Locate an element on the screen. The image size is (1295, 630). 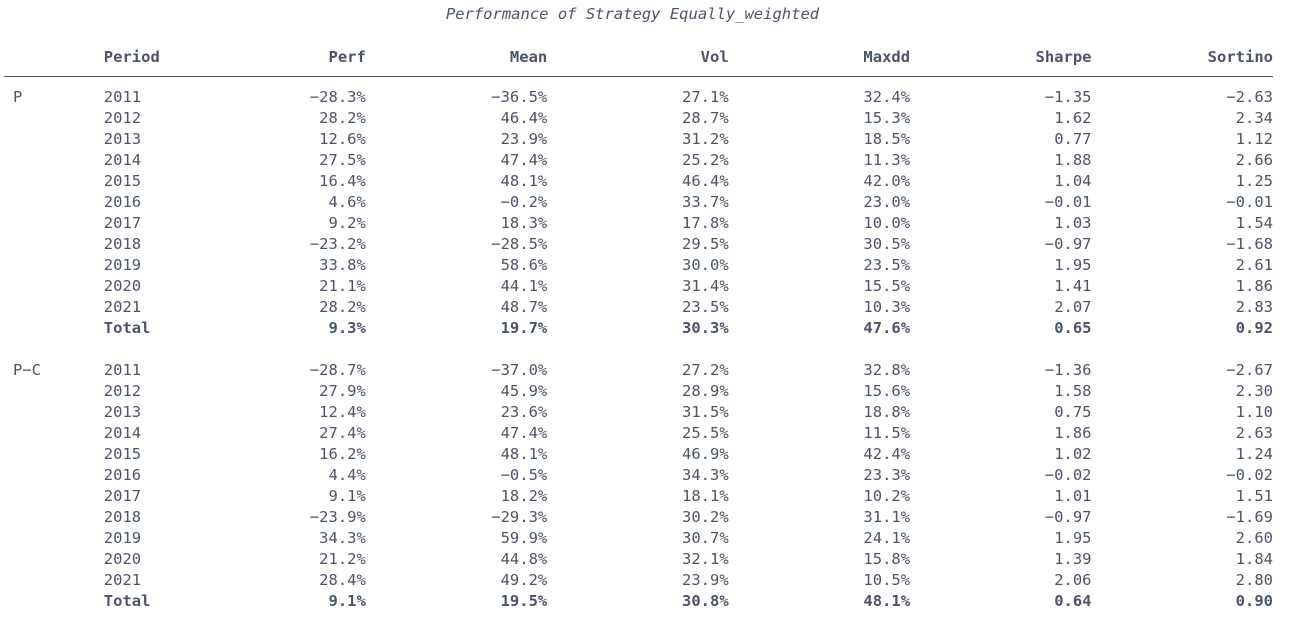
cell-mean: 47.4% is located at coordinates (524, 160).